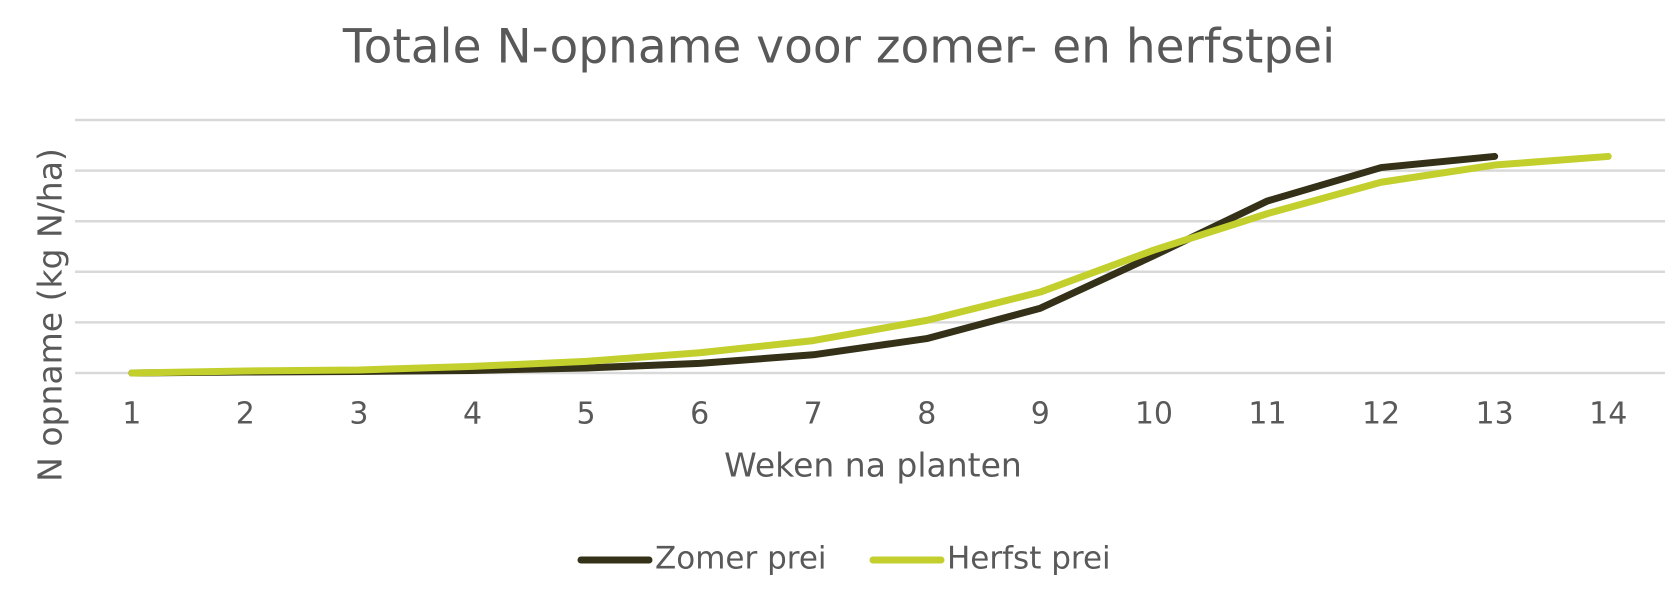 This screenshot has width=1678, height=591. What do you see at coordinates (1040, 414) in the screenshot?
I see `x-tick-label: 9` at bounding box center [1040, 414].